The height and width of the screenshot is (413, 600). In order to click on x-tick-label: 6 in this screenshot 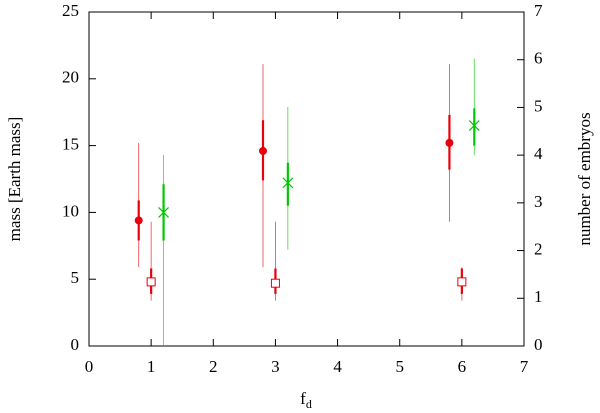, I will do `click(462, 366)`.